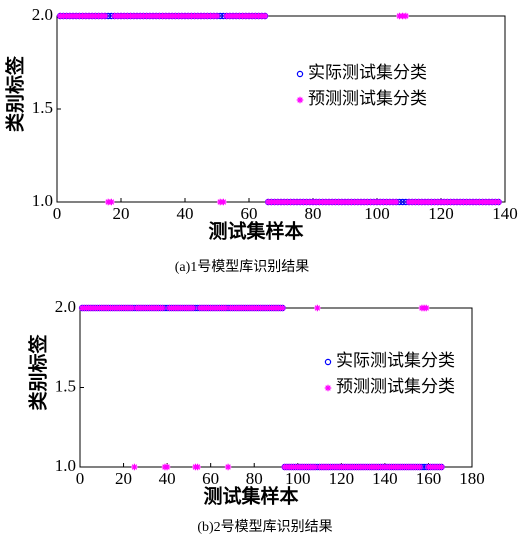 The height and width of the screenshot is (546, 525). What do you see at coordinates (429, 478) in the screenshot?
I see `x-tick-label: 160` at bounding box center [429, 478].